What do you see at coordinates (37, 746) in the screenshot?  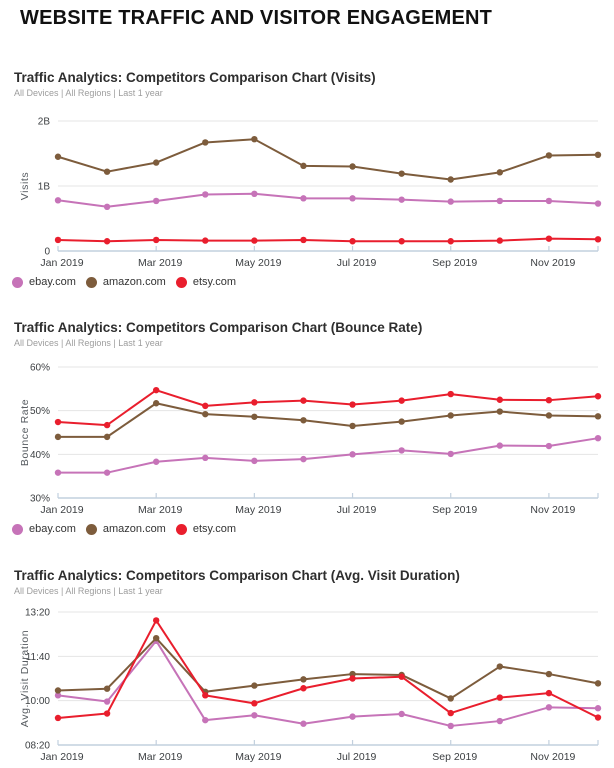 I see `y-axis-tick-label: 08:20` at bounding box center [37, 746].